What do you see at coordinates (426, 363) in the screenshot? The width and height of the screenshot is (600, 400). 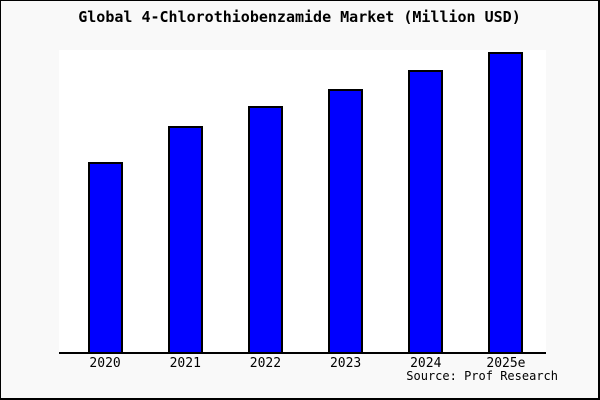 I see `x-tick-label-2024: 2024` at bounding box center [426, 363].